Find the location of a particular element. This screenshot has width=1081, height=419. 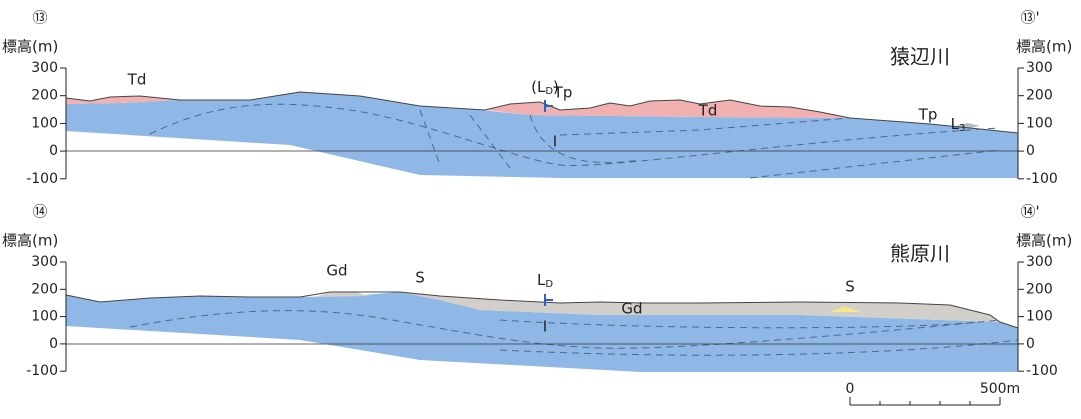

marker-text: (L is located at coordinates (538, 87).